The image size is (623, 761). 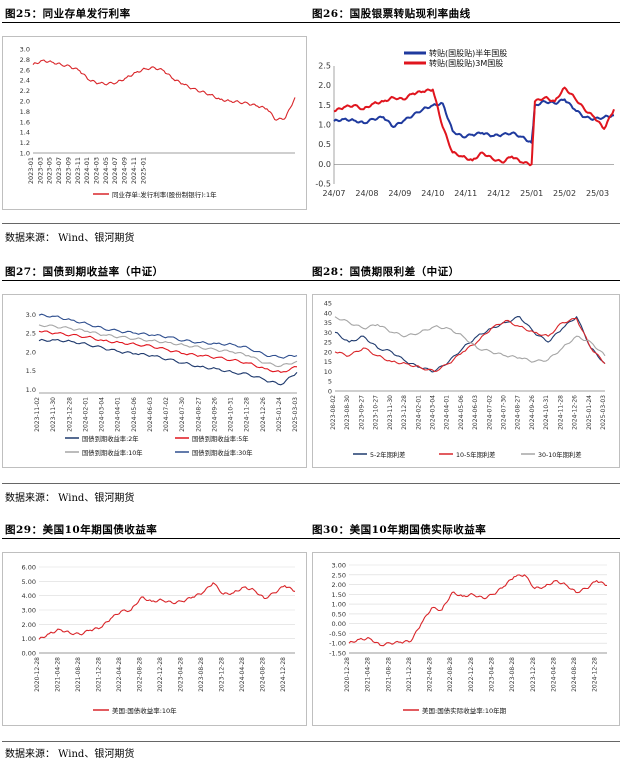 I want to click on x-tick-label: 2025-01, so click(x=143, y=170).